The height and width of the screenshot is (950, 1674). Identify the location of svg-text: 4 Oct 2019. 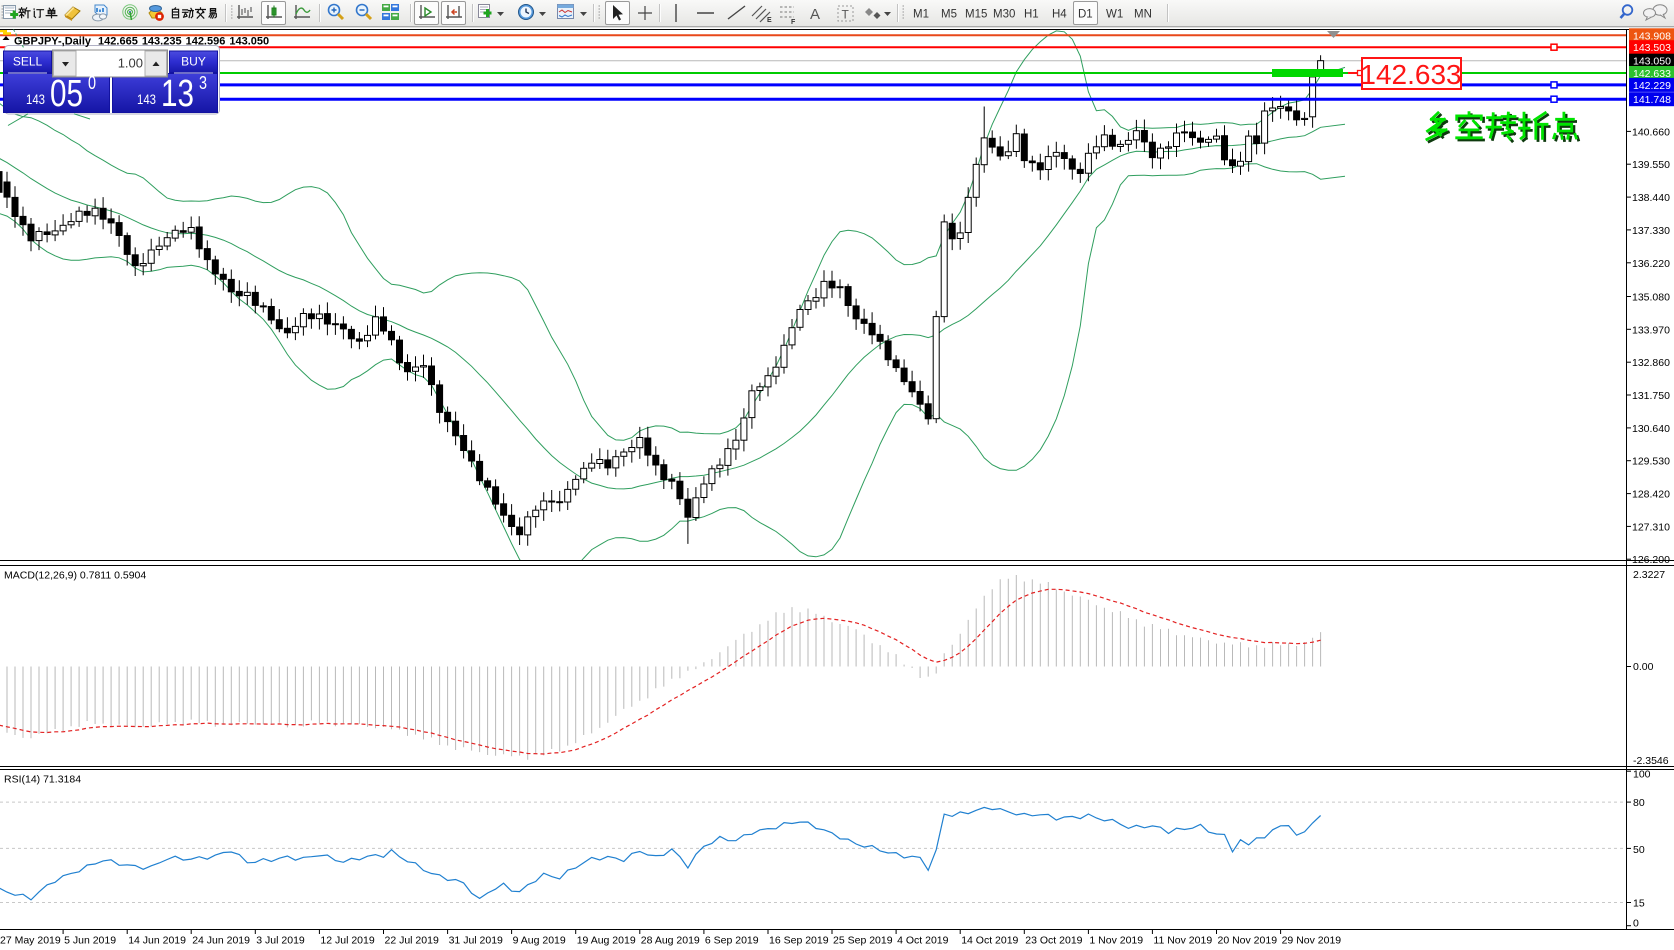
(923, 941).